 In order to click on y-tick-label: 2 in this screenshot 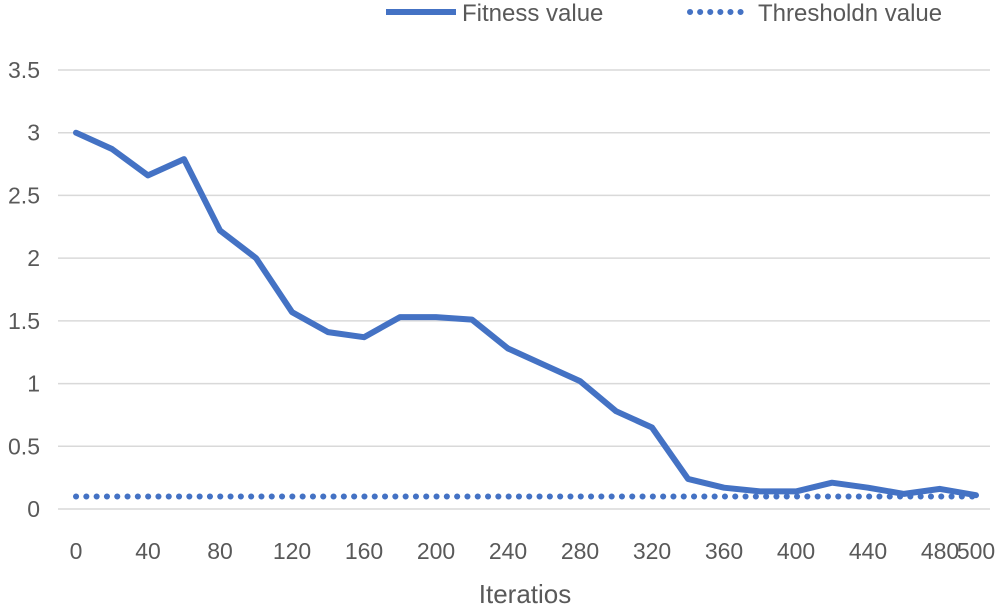, I will do `click(33, 258)`.